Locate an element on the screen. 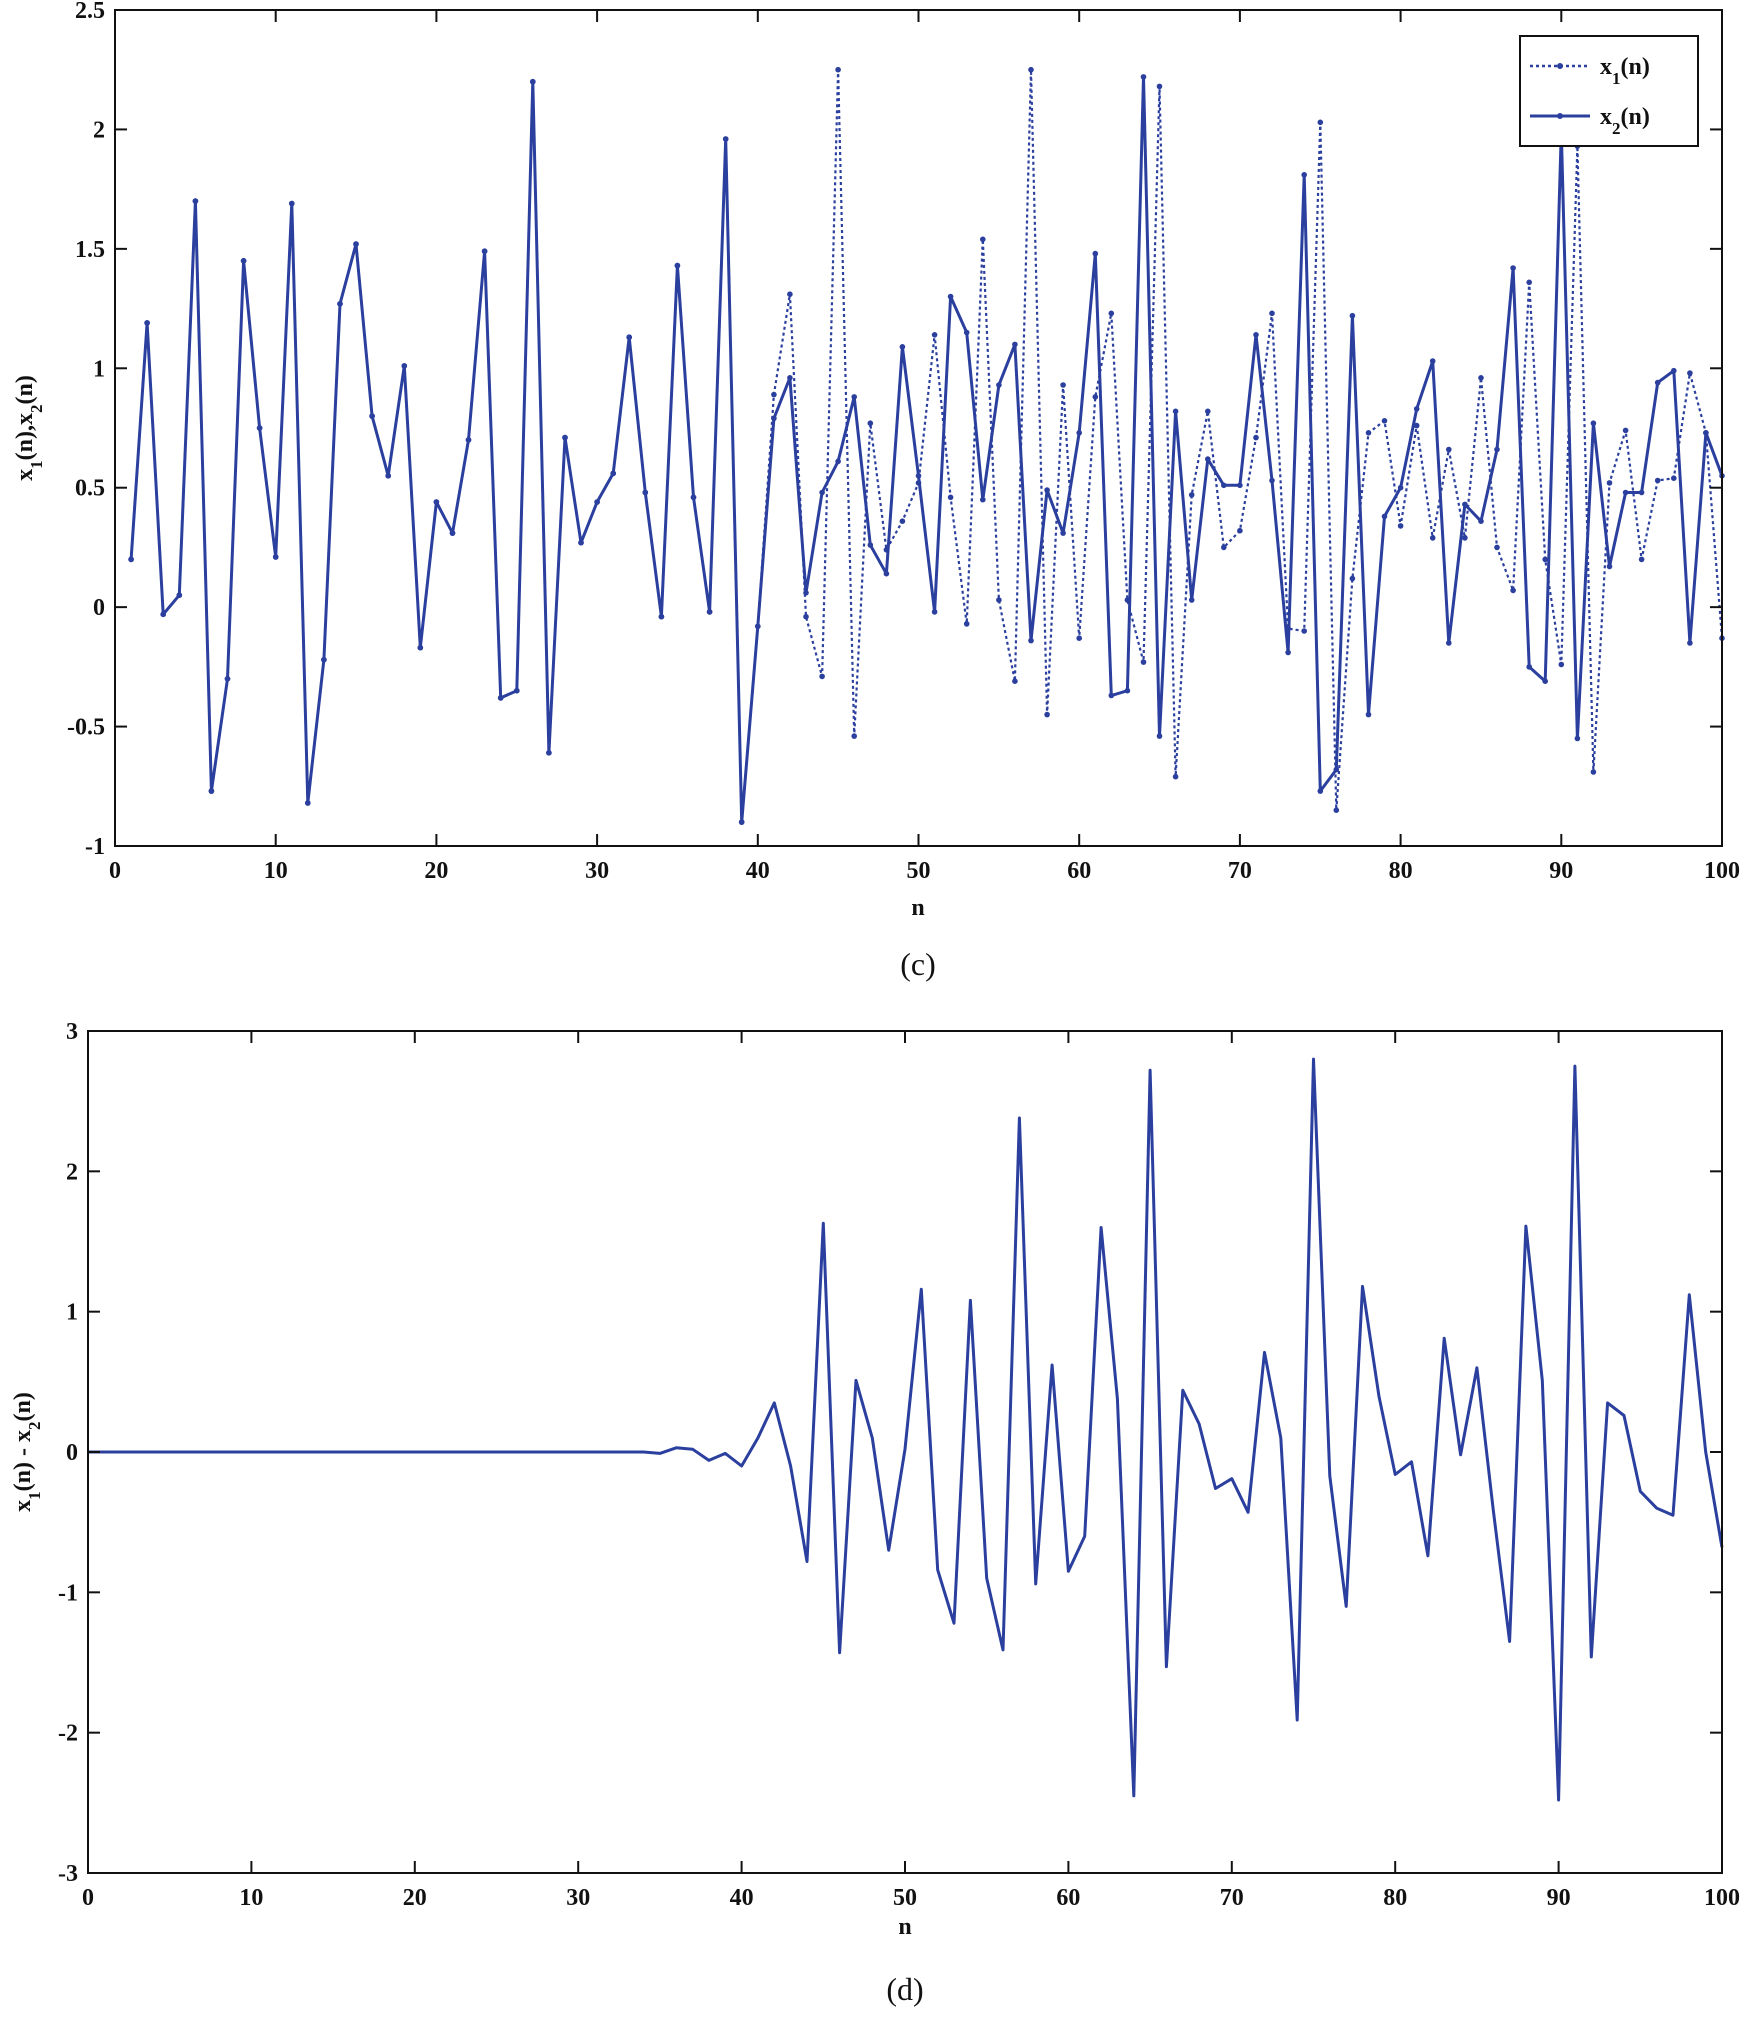  panel-c-x-axis-label: n is located at coordinates (917, 908).